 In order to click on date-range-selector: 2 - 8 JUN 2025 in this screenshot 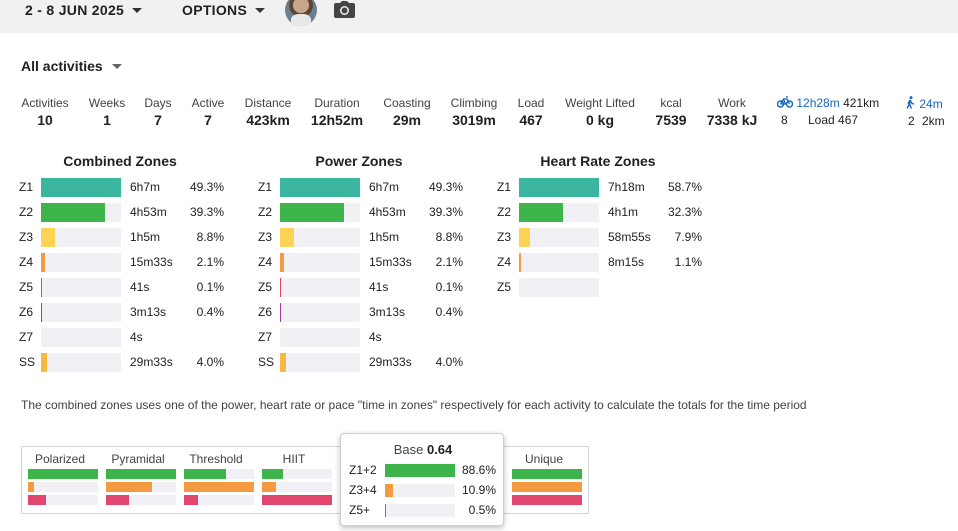, I will do `click(84, 10)`.